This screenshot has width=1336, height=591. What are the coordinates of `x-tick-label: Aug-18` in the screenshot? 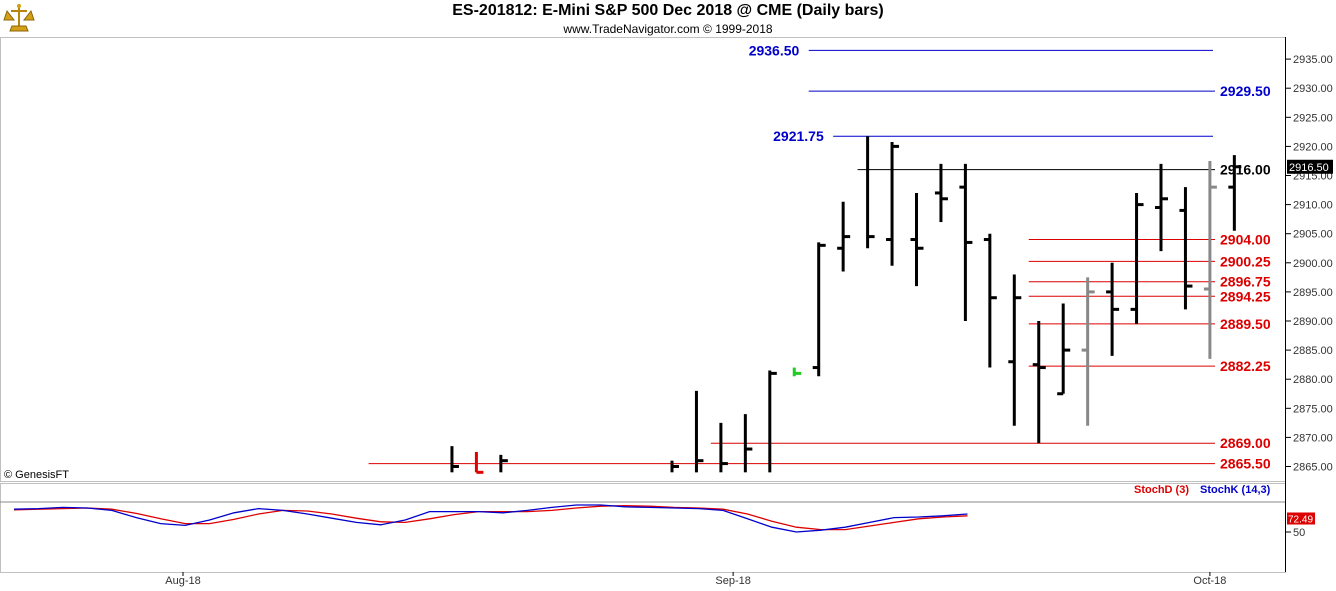 It's located at (182, 581).